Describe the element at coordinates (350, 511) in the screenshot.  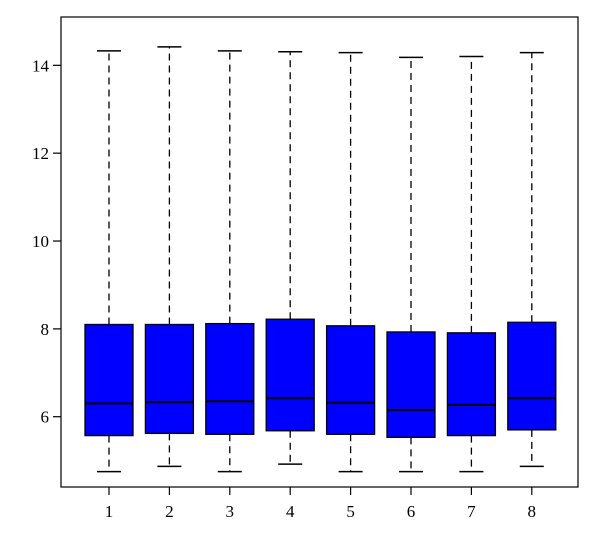
I see `x-tick-label: 5` at that location.